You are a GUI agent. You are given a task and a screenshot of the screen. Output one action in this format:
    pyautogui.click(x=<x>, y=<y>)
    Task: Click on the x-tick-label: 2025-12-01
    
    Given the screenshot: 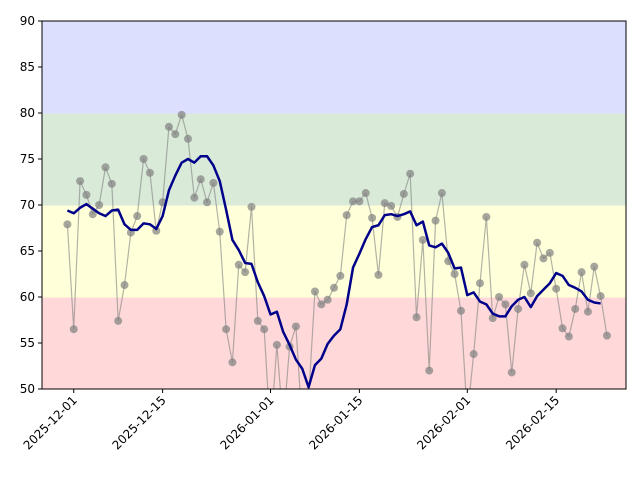 What is the action you would take?
    pyautogui.click(x=50, y=422)
    